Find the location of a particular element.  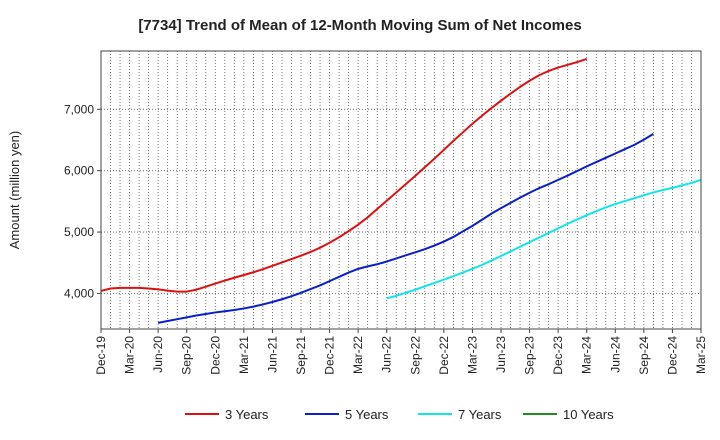

x-tick-label: Mar-20 is located at coordinates (130, 355).